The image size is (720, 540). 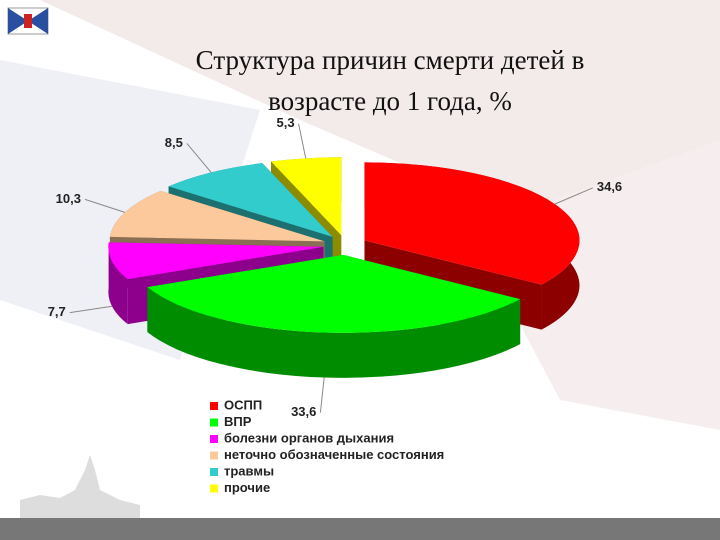 What do you see at coordinates (243, 404) in the screenshot?
I see `legend-label: ОСПП` at bounding box center [243, 404].